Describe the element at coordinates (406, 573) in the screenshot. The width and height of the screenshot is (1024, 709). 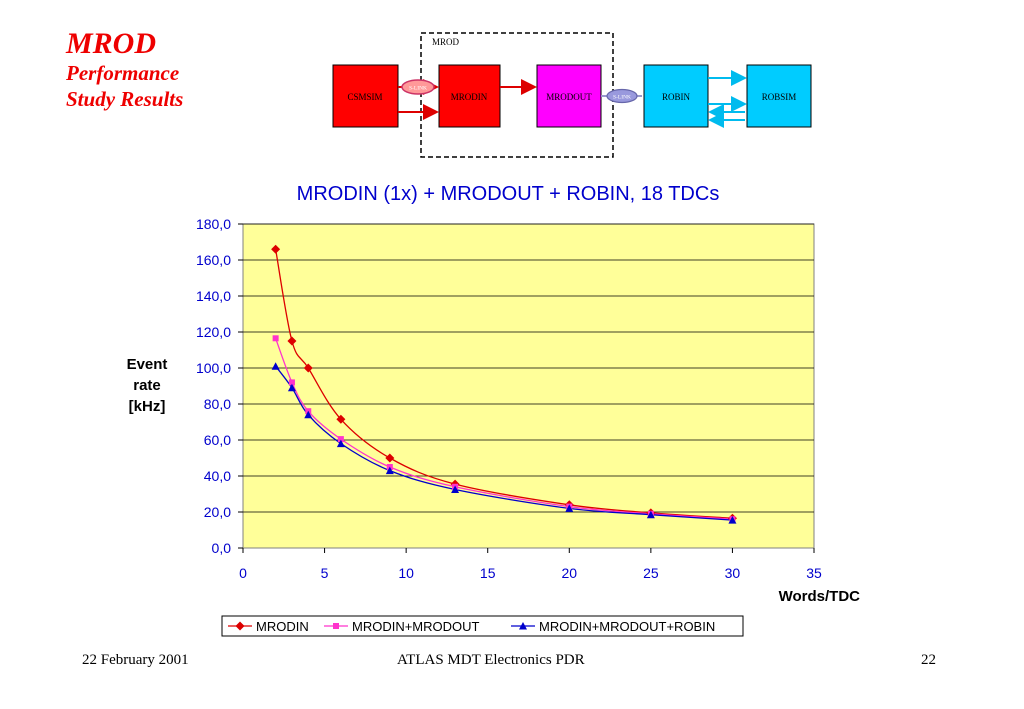
I see `x-tick-label: 10` at that location.